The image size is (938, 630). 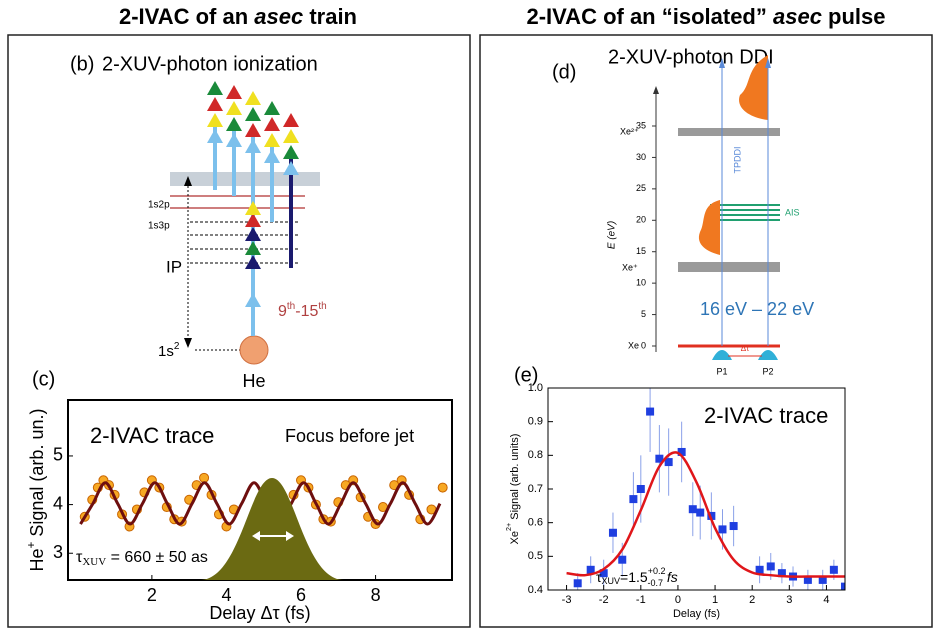 I want to click on pulse-label: P2, so click(x=767, y=371).